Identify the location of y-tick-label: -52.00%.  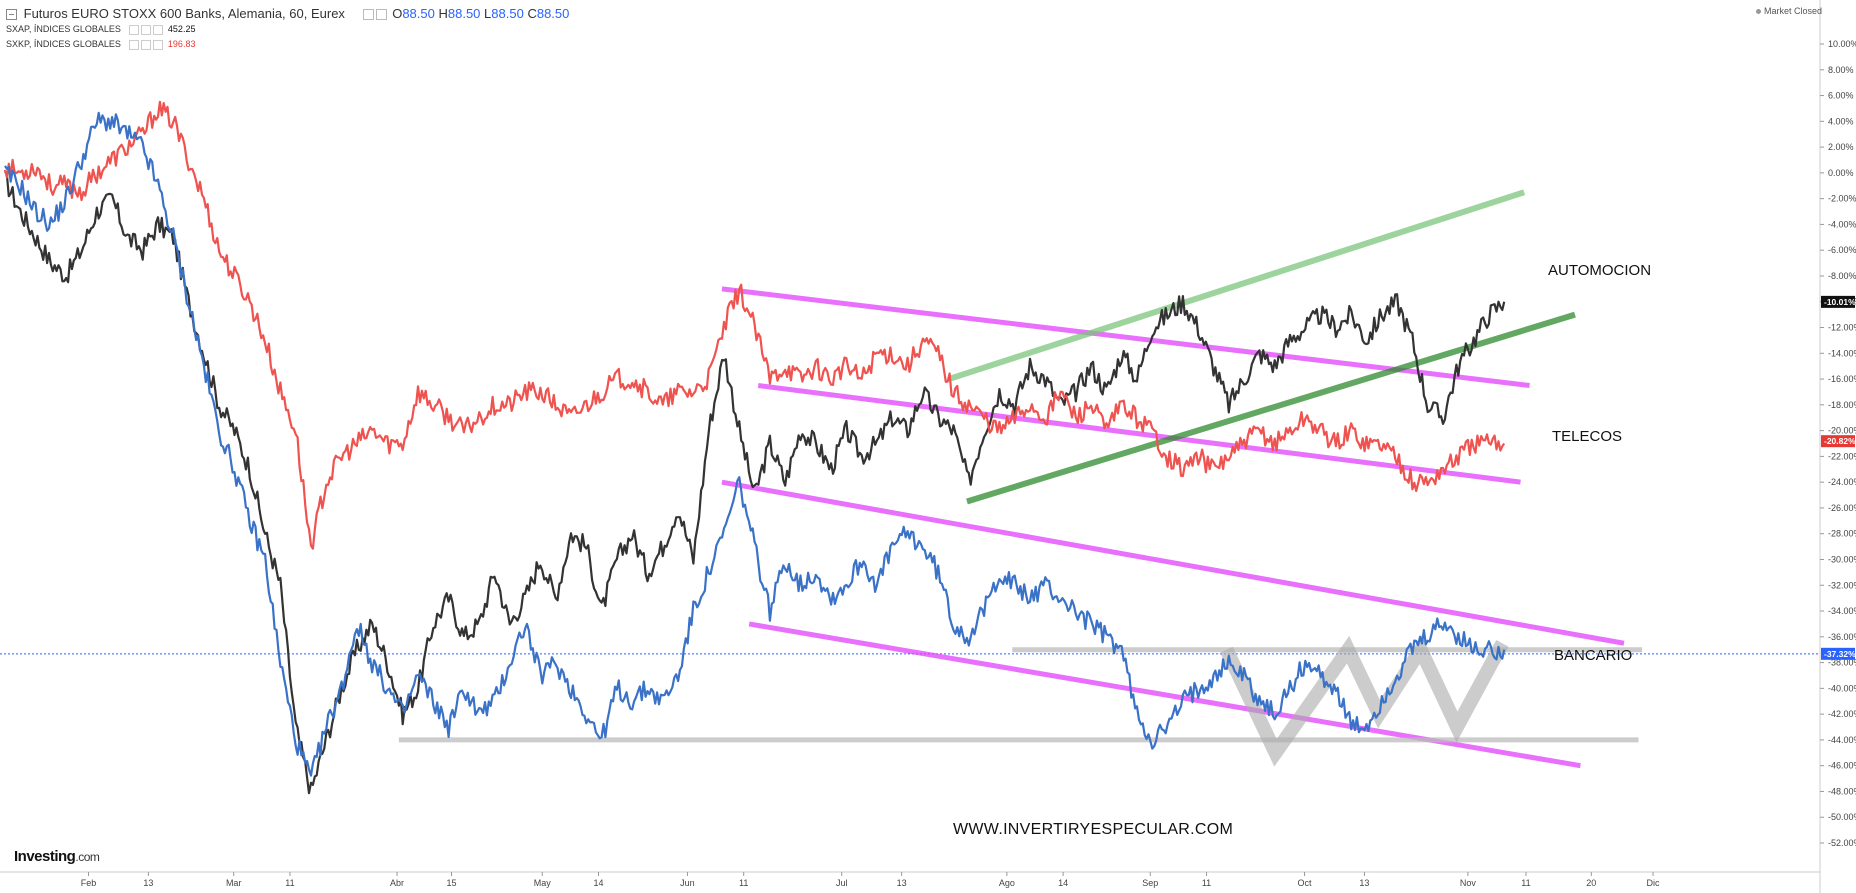
(1842, 843).